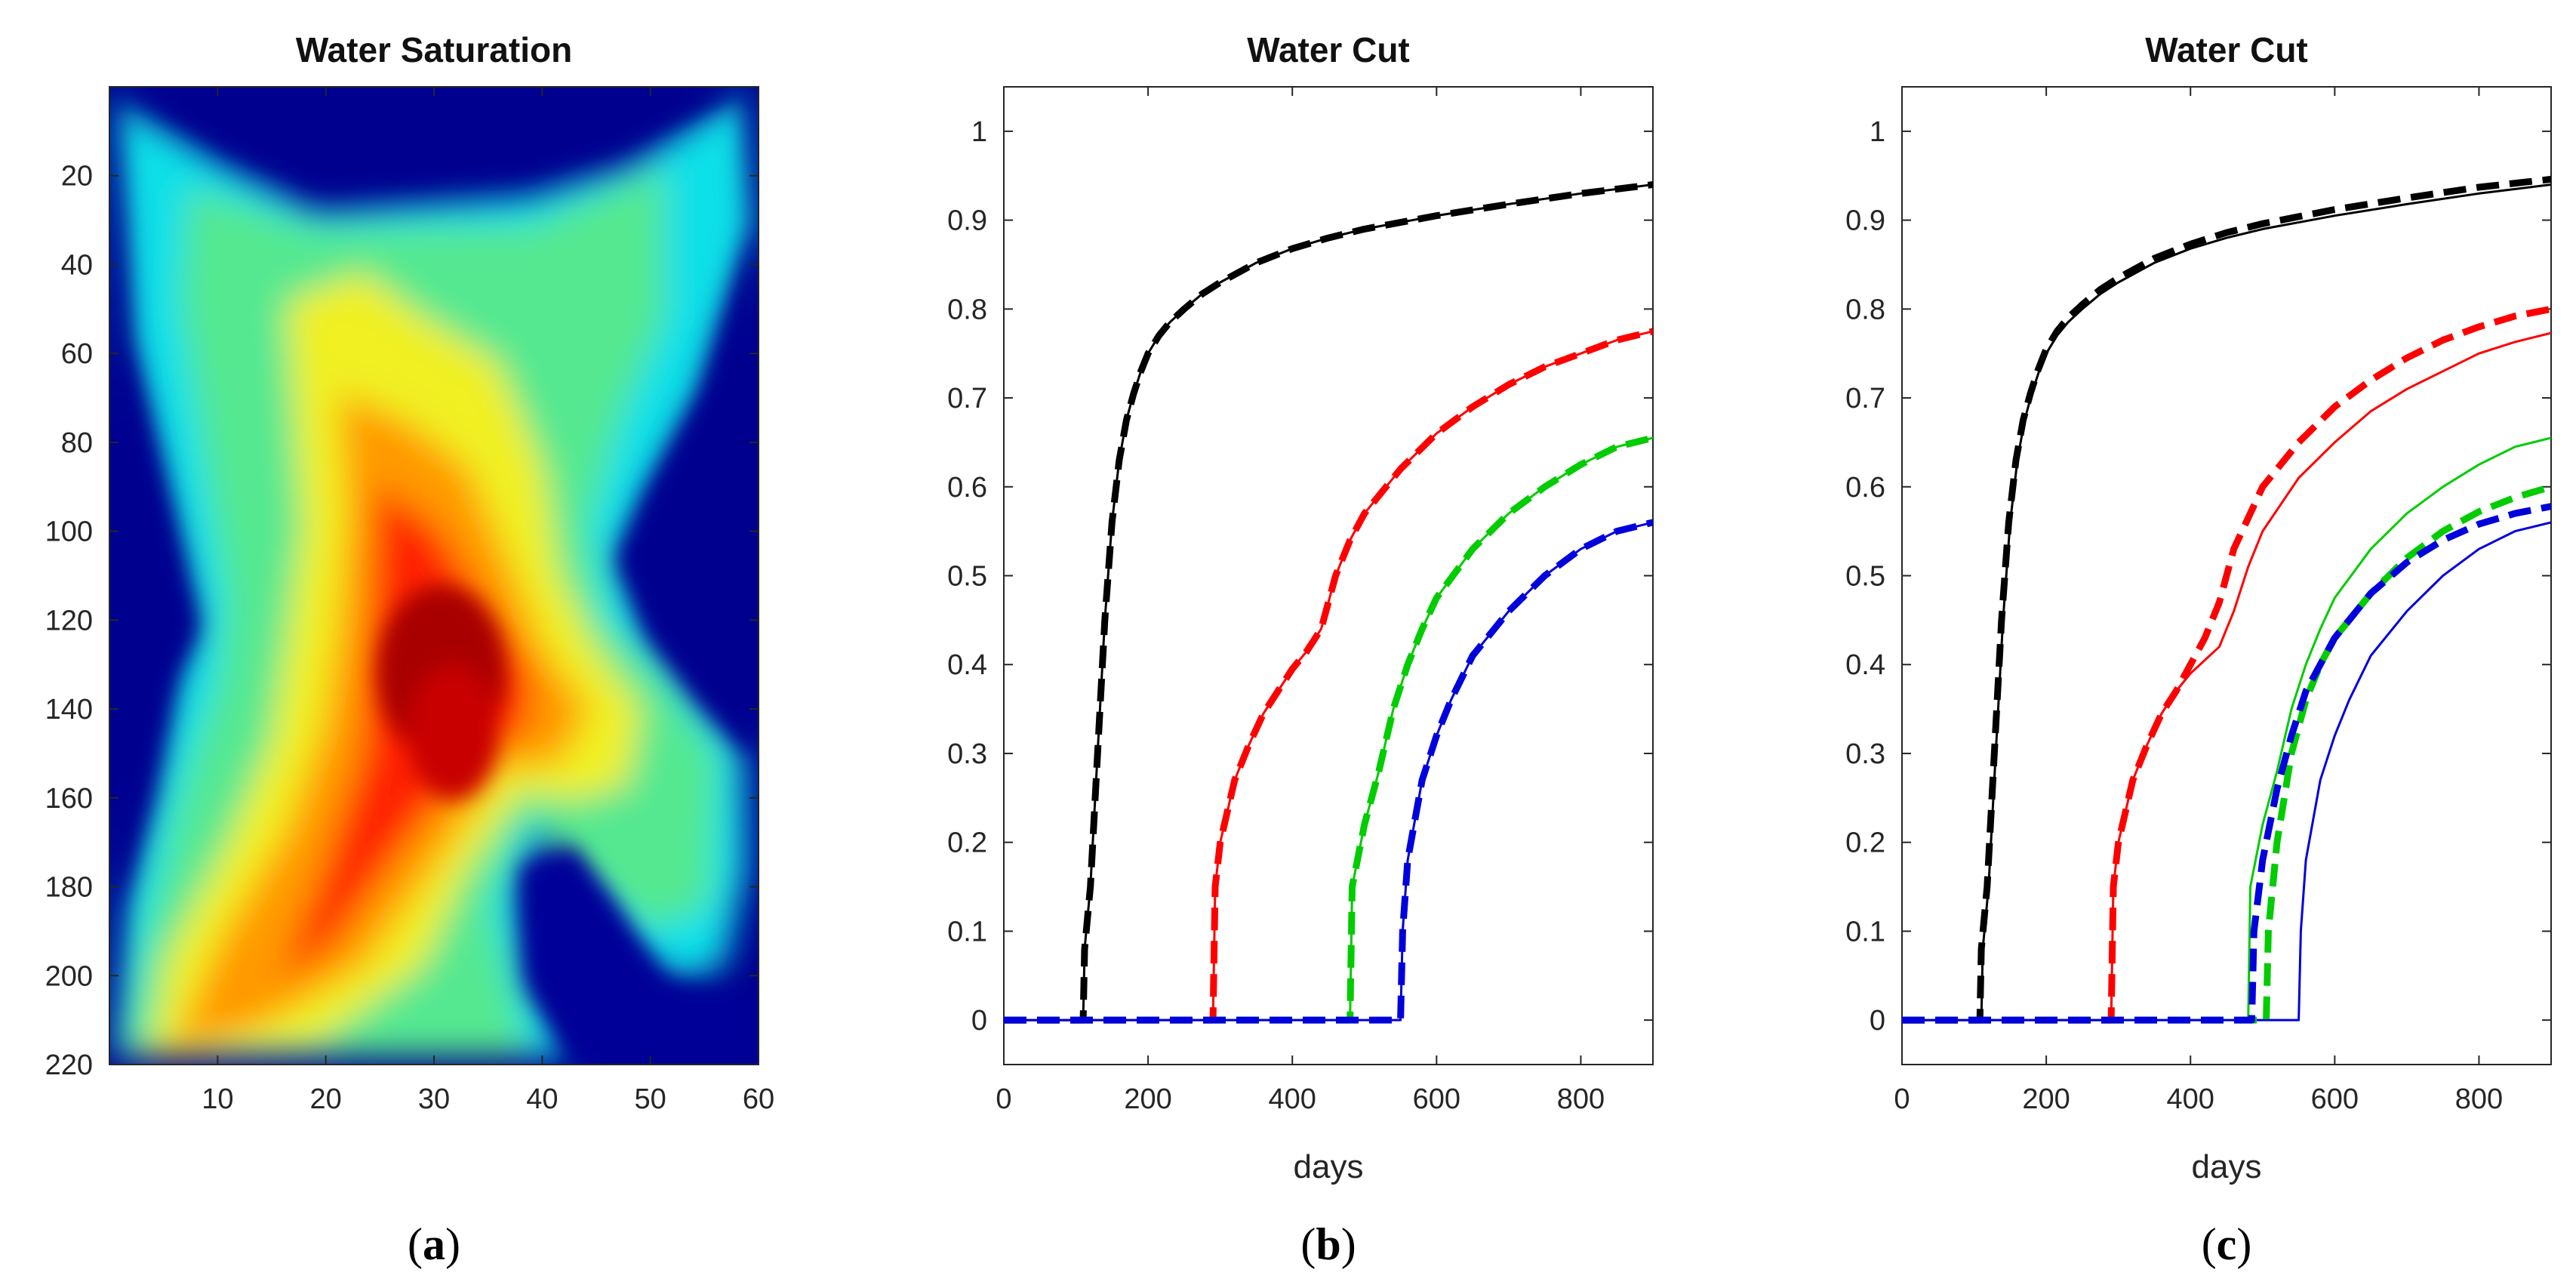  Describe the element at coordinates (69, 888) in the screenshot. I see `y-tick-label: 180` at that location.